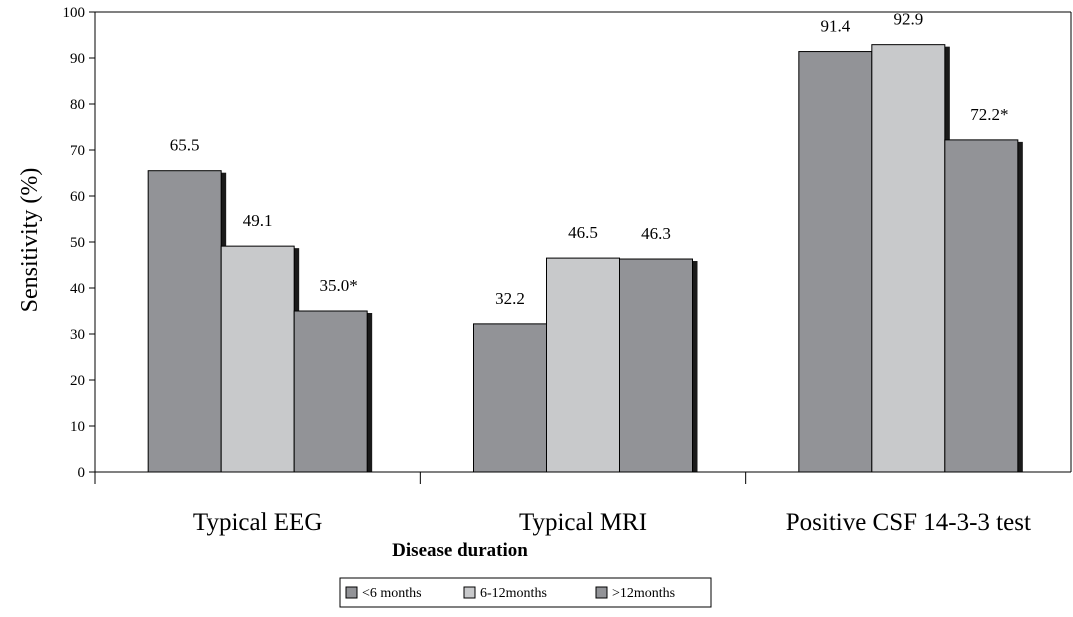 The width and height of the screenshot is (1073, 617). What do you see at coordinates (513, 593) in the screenshot?
I see `legend-label: 6-12months` at bounding box center [513, 593].